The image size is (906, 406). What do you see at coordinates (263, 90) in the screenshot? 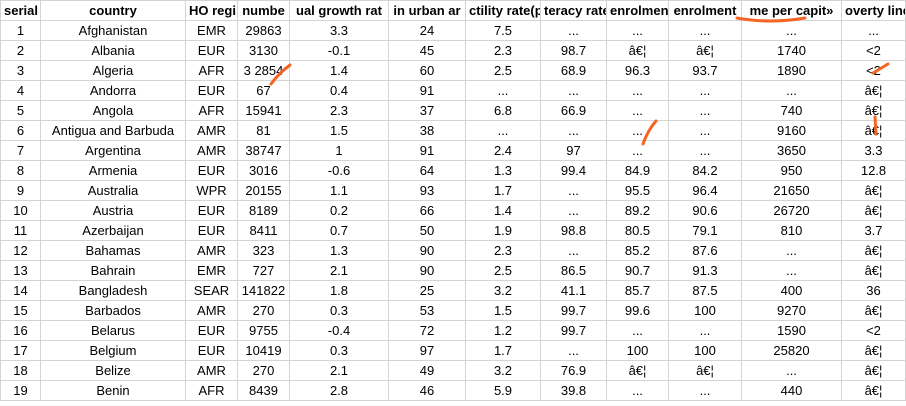
I see `table-cell: 67` at bounding box center [263, 90].